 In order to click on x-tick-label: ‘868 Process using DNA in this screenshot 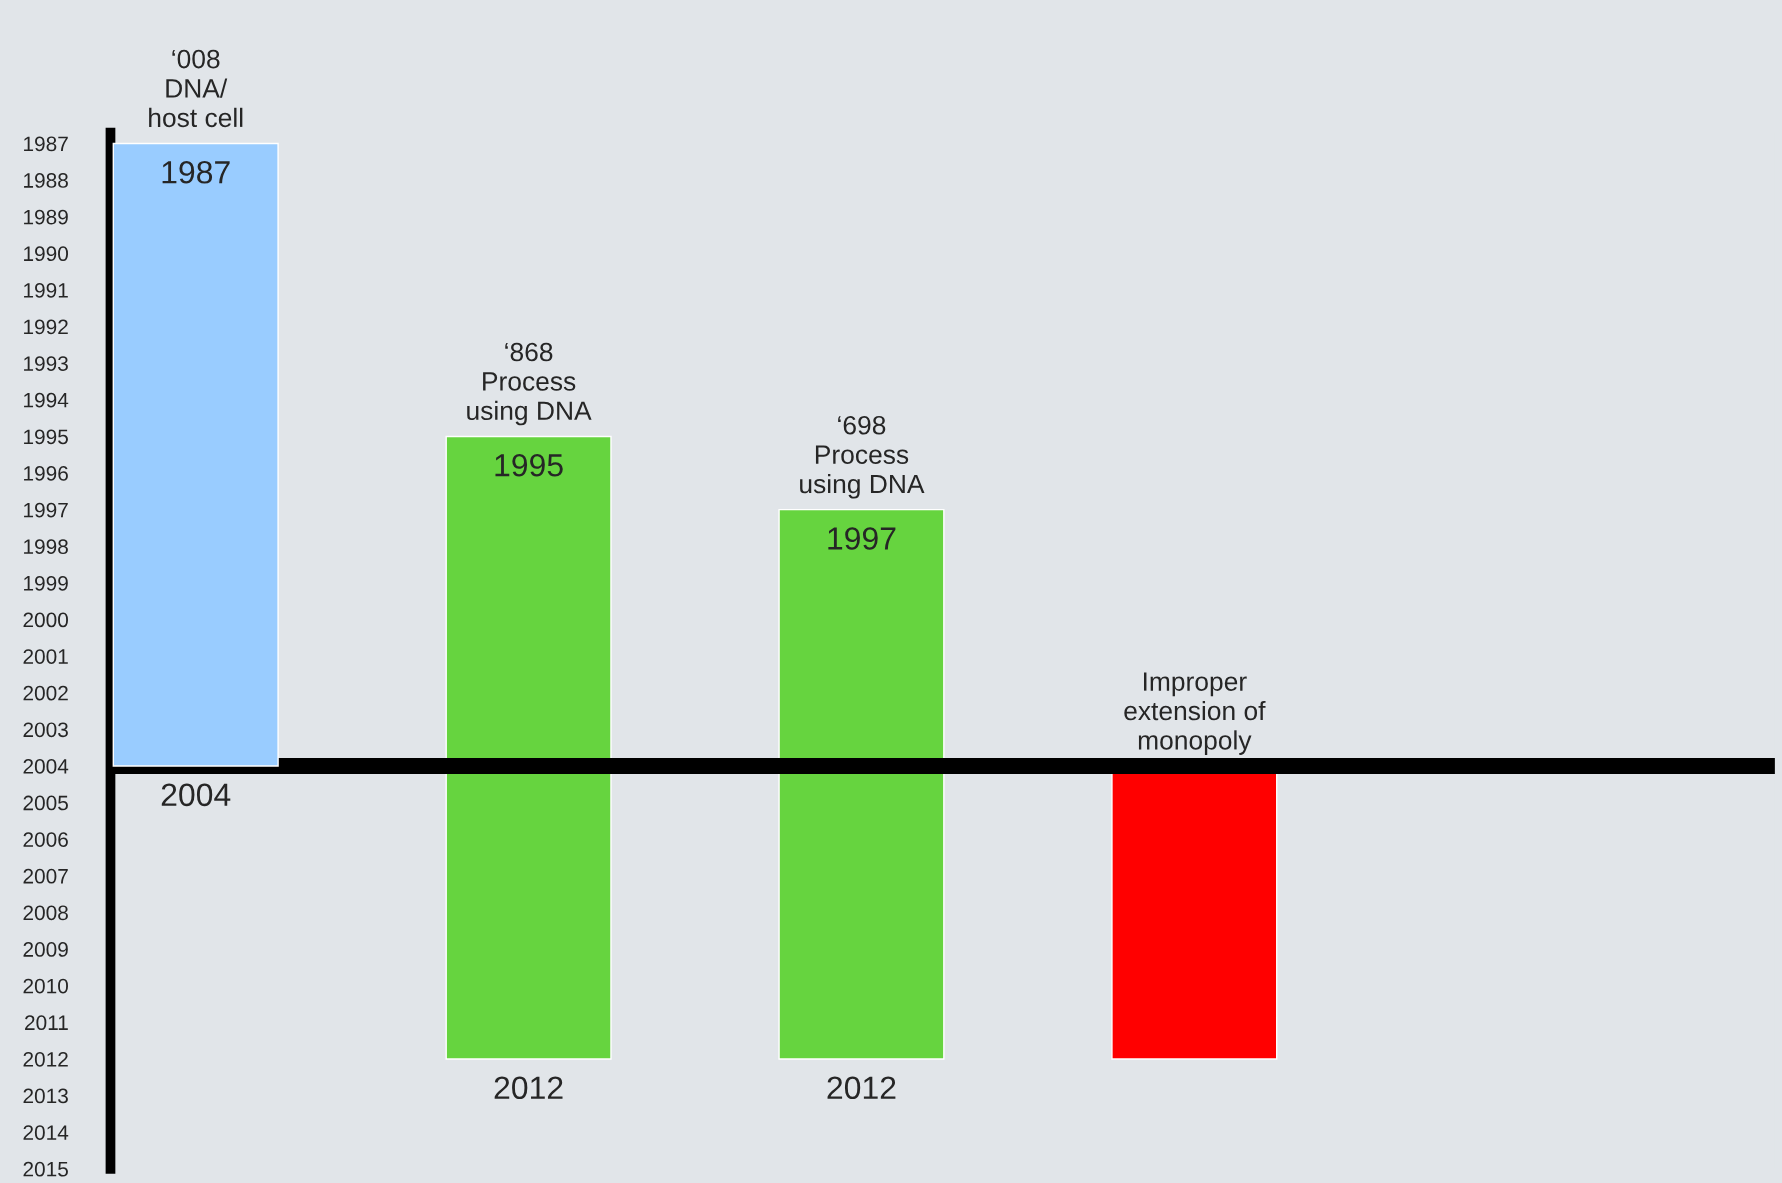, I will do `click(529, 384)`.